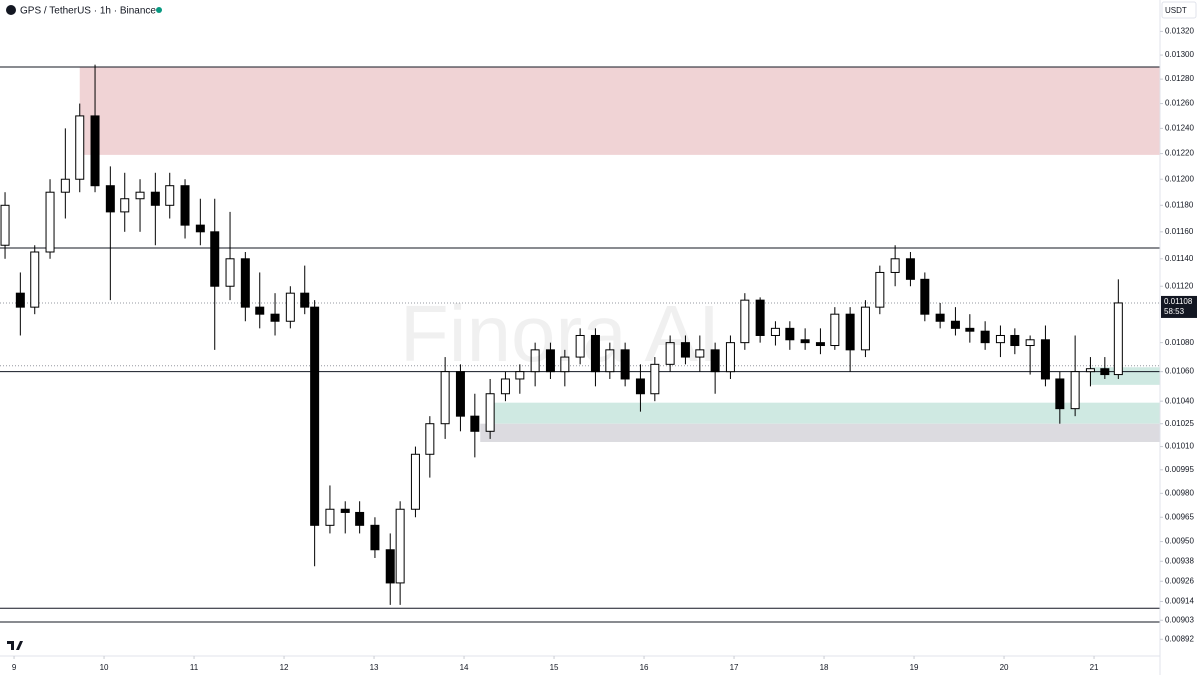  What do you see at coordinates (554, 667) in the screenshot?
I see `x-tick-label: 15` at bounding box center [554, 667].